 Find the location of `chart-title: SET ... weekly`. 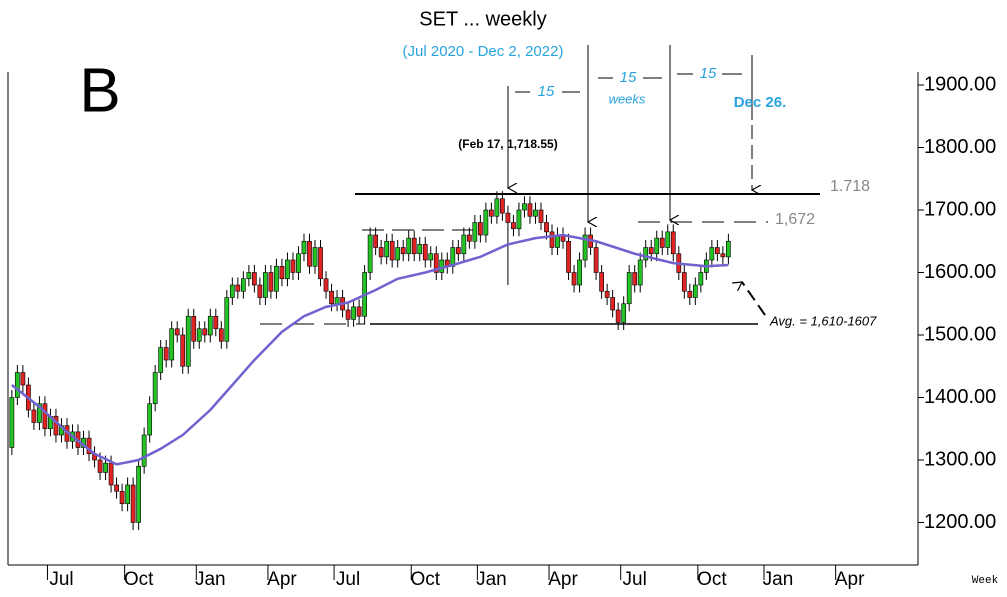

chart-title: SET ... weekly is located at coordinates (482, 19).